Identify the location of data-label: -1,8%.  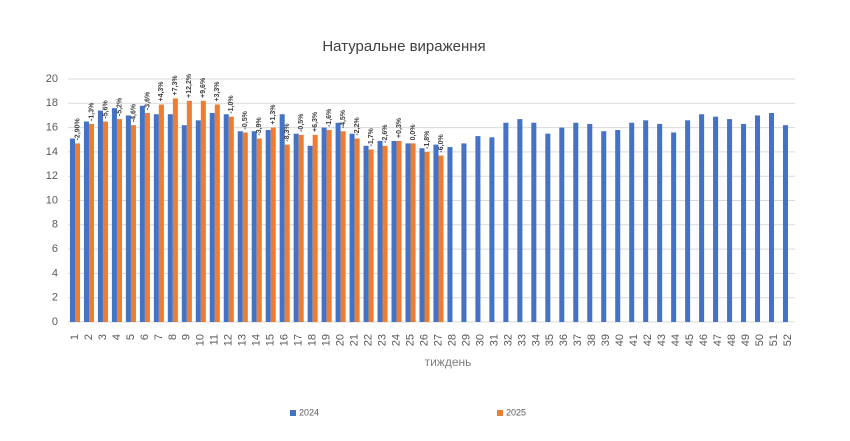
(427, 139).